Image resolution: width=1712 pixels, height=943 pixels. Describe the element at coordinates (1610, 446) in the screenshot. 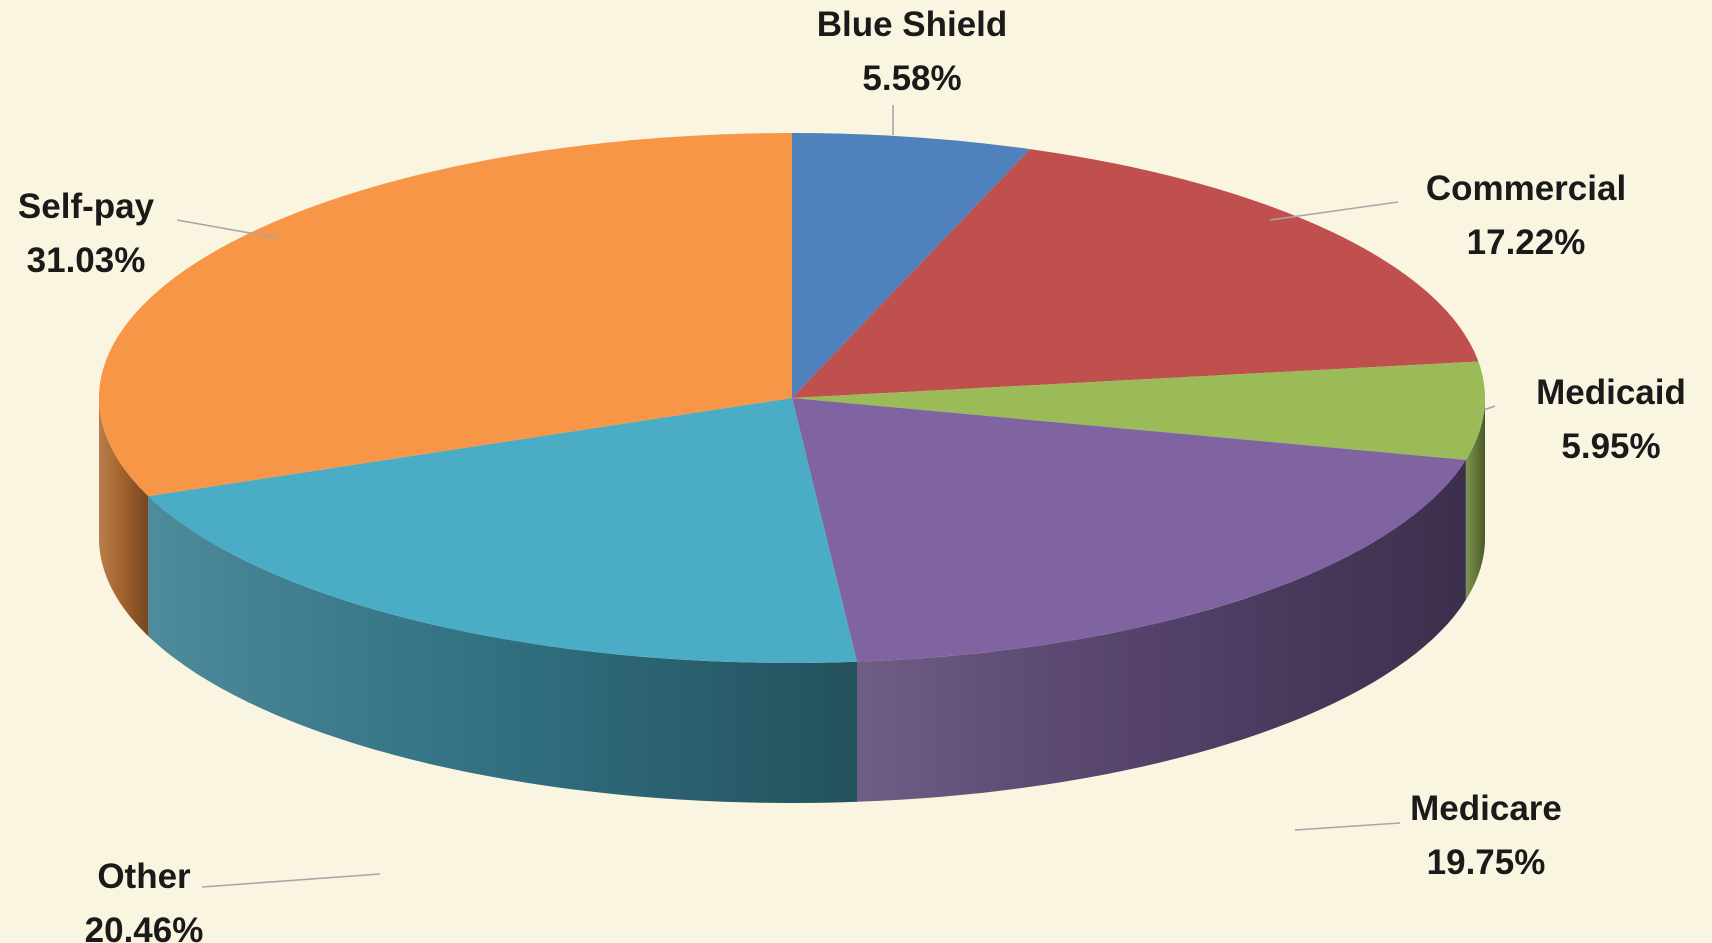

I see `value-label-medicaid: 5.95%` at that location.